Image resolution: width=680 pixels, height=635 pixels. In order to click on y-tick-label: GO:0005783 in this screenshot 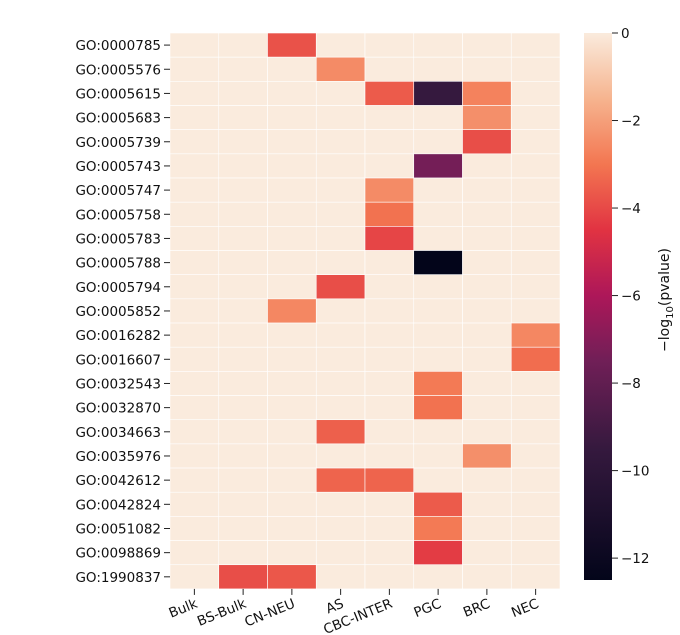, I will do `click(118, 239)`.